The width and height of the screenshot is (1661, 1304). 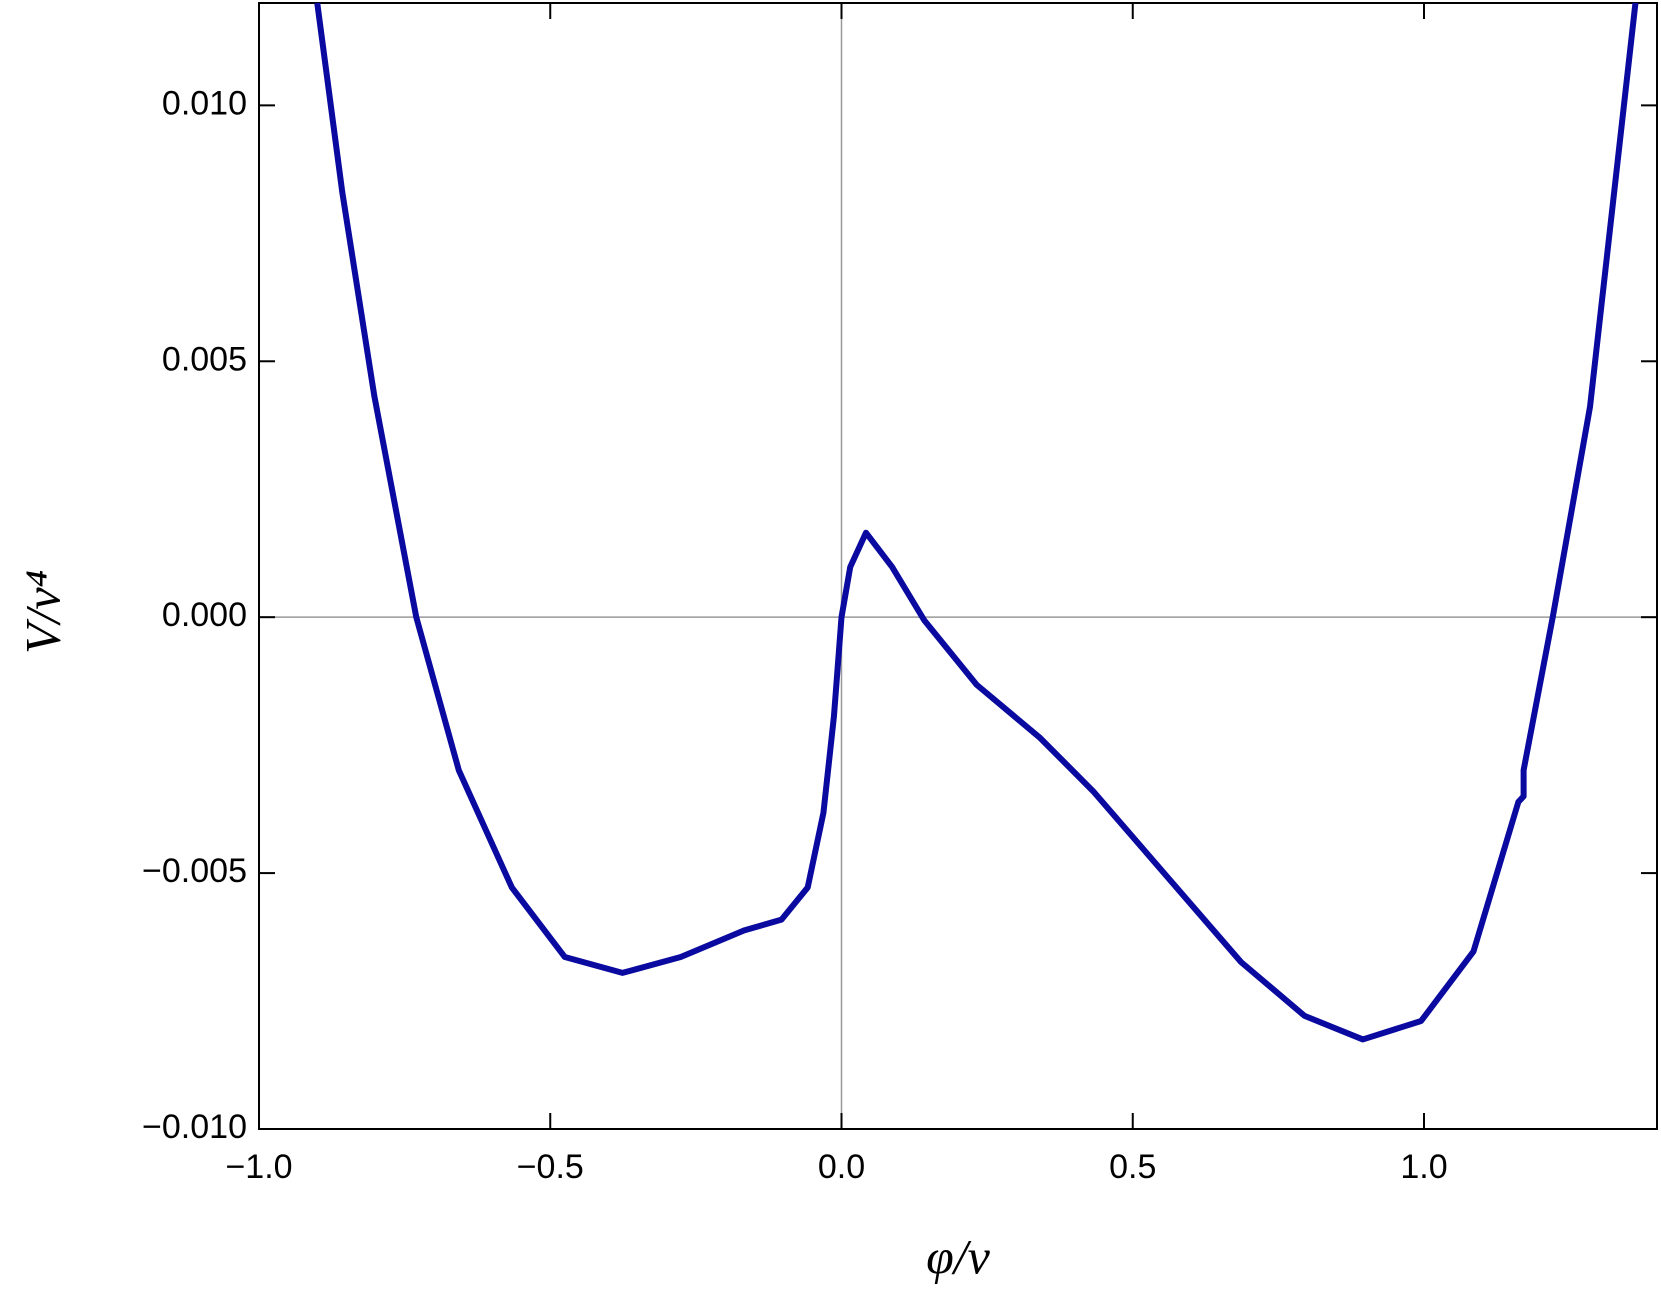 I want to click on x-tick-label: −1.0, so click(x=258, y=1167).